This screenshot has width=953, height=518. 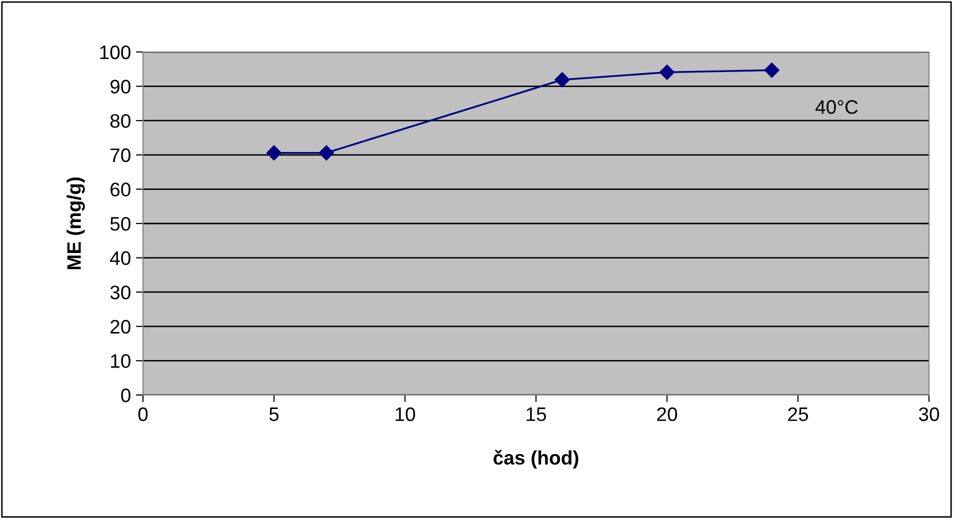 I want to click on y-tick-label: 60, so click(x=120, y=189).